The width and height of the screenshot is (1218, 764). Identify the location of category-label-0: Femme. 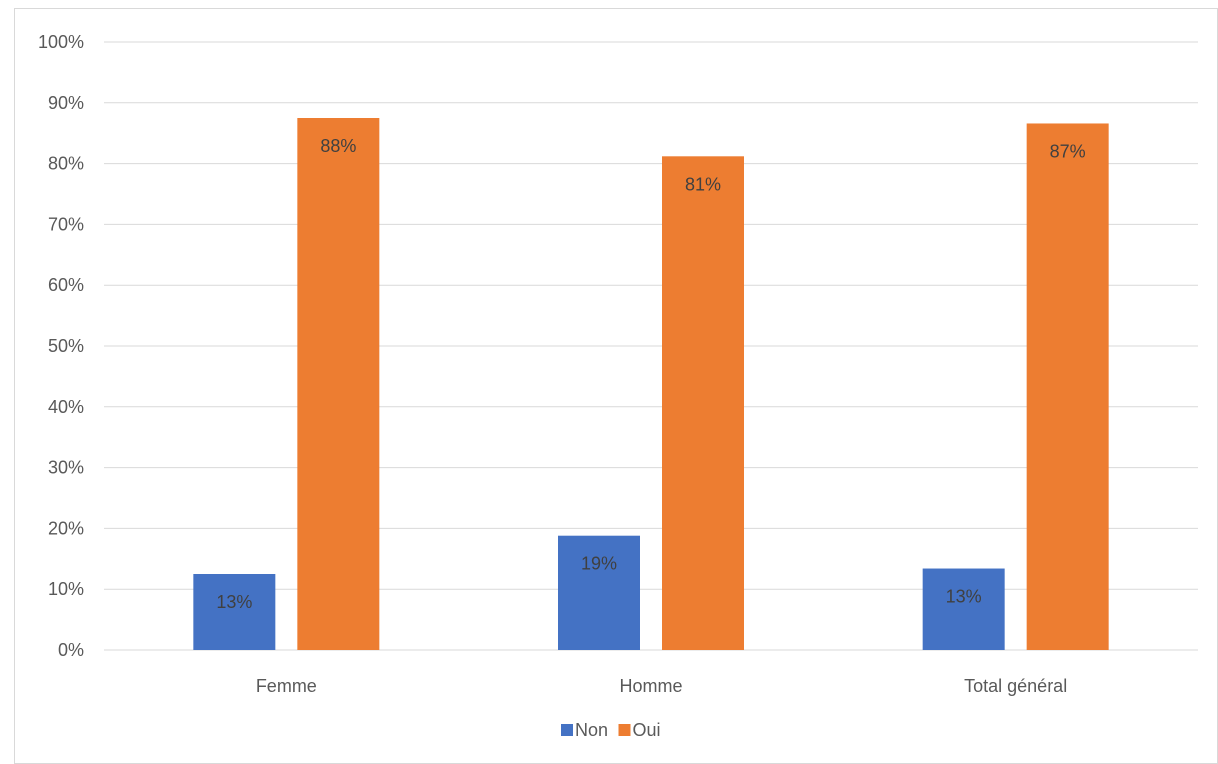
(286, 686).